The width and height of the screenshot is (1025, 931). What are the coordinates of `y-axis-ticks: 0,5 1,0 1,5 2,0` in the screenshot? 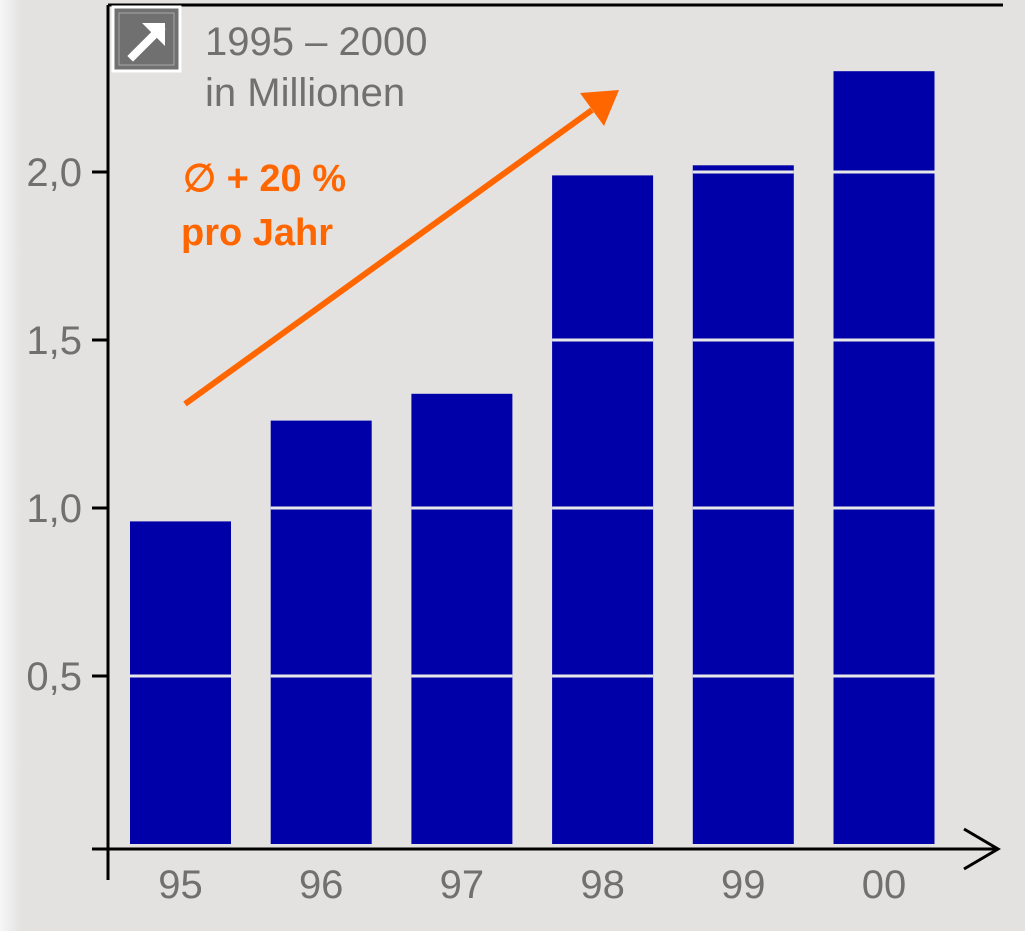 It's located at (67, 425).